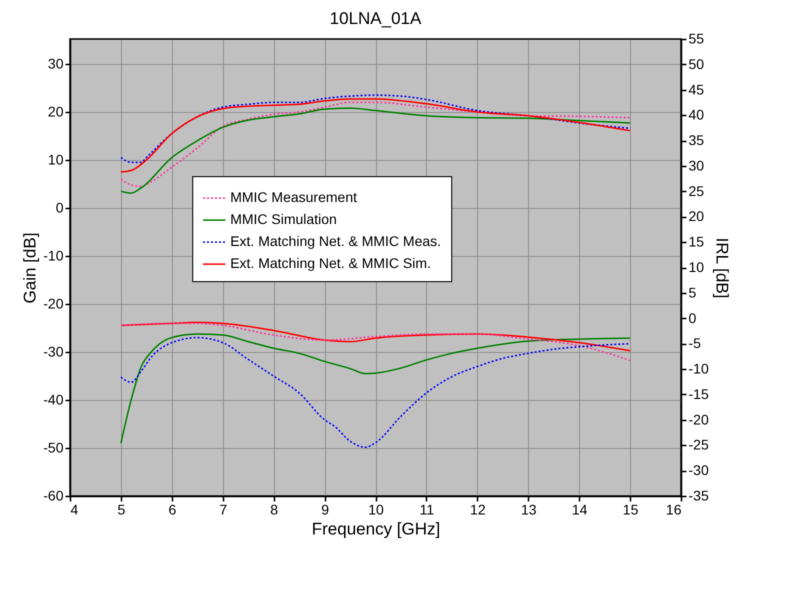  Describe the element at coordinates (630, 510) in the screenshot. I see `x-tick-label: 15` at that location.